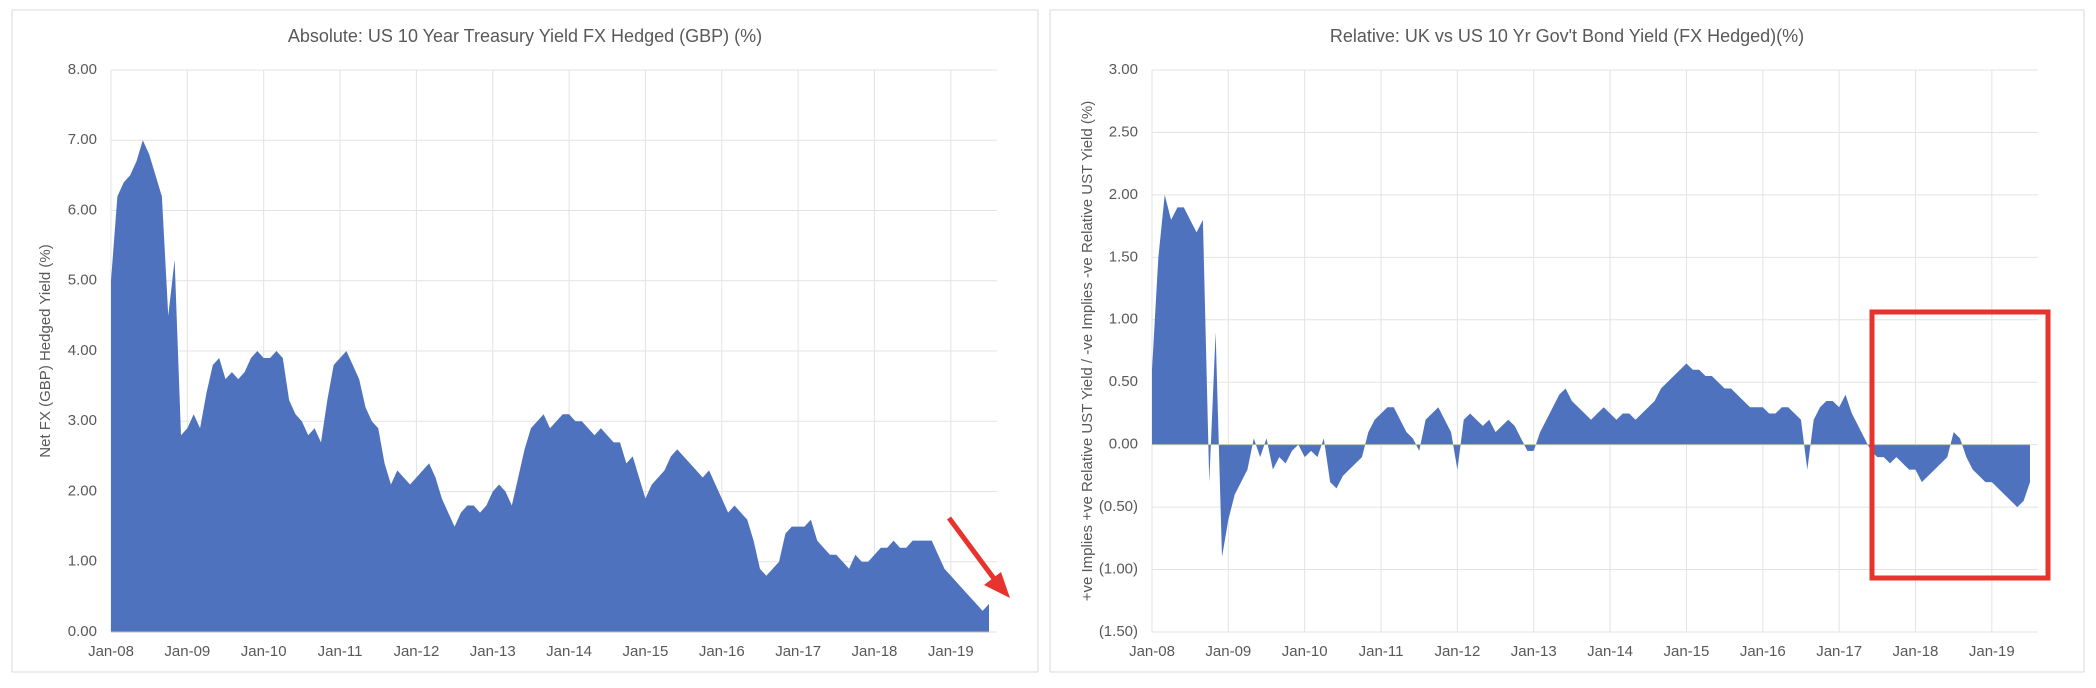  What do you see at coordinates (1123, 256) in the screenshot?
I see `y-tick-label: 1.50` at bounding box center [1123, 256].